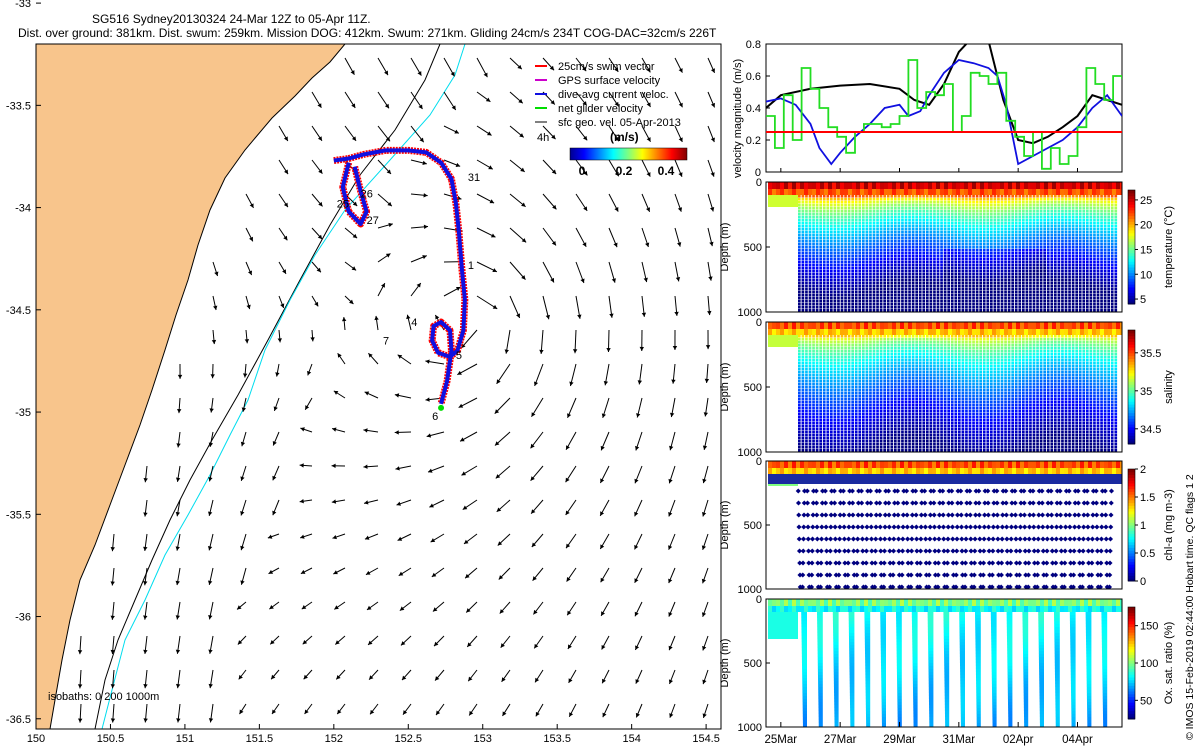  What do you see at coordinates (772, 341) in the screenshot?
I see `shelf-sample` at bounding box center [772, 341].